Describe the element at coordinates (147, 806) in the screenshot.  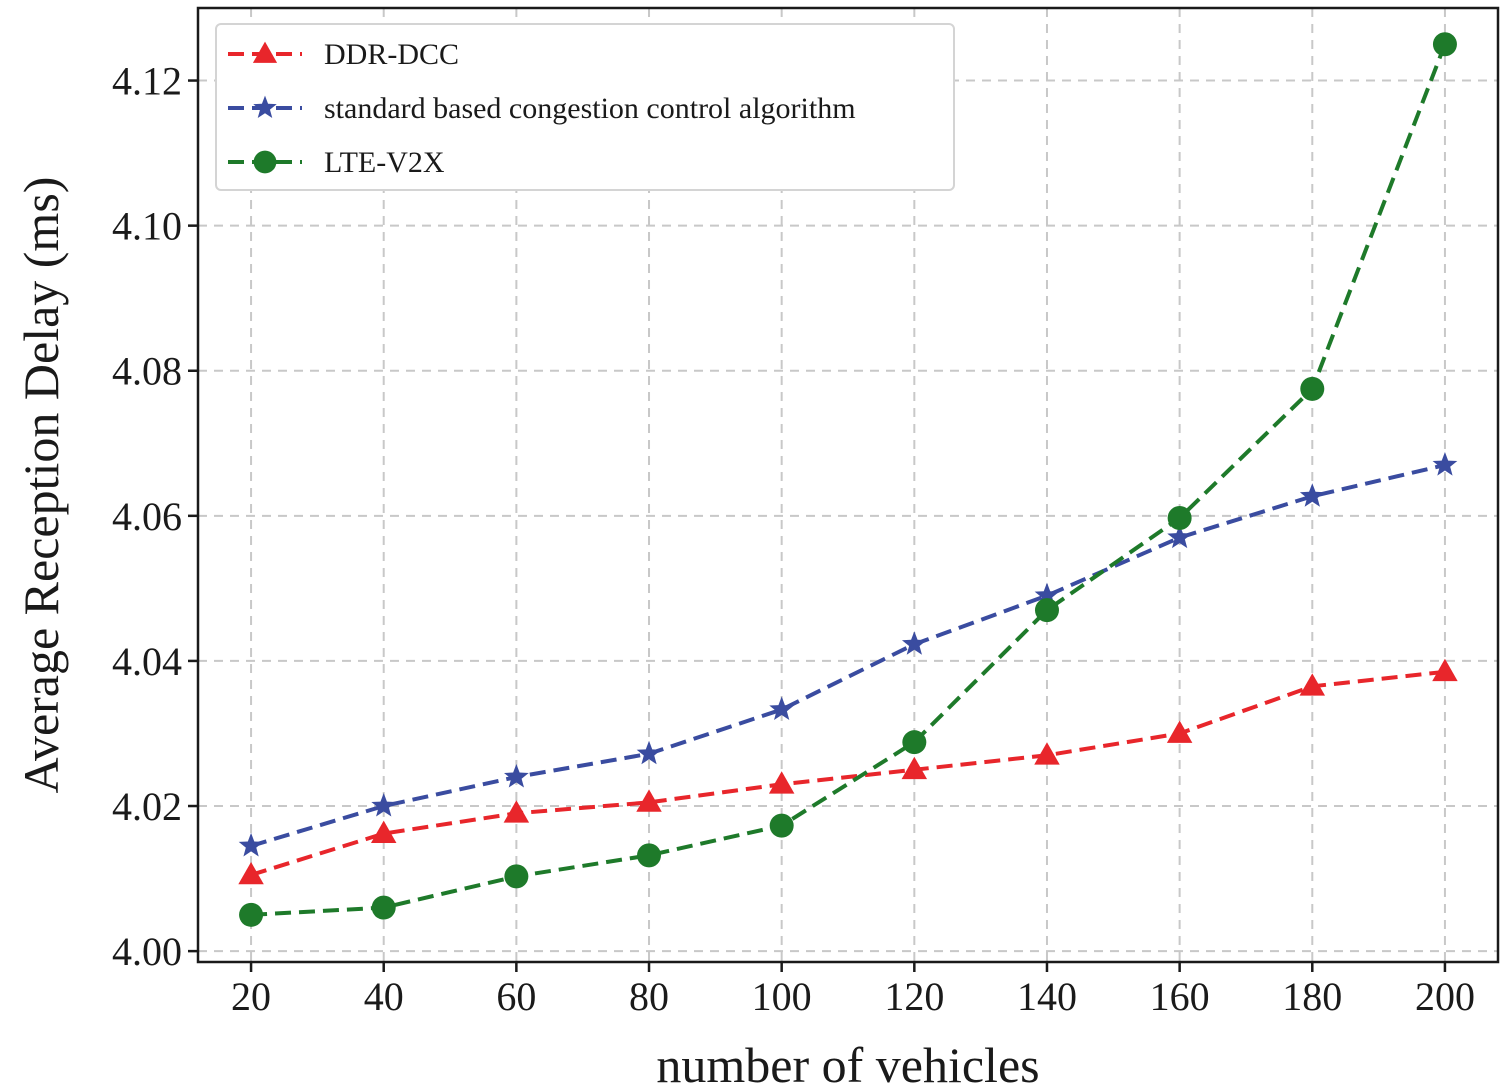
I see `y-tick-label: 4.02` at that location.